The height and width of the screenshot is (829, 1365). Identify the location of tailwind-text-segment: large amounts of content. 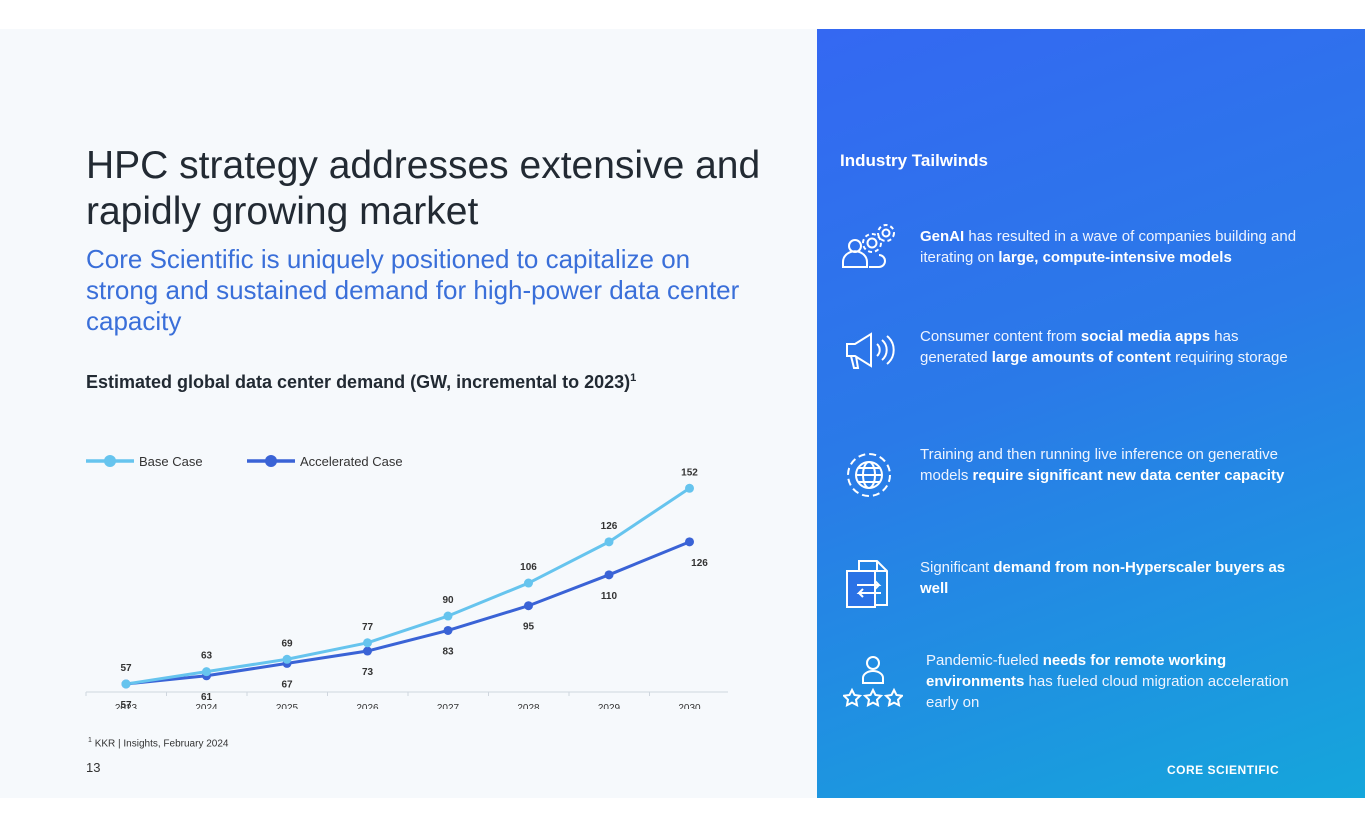
(1081, 357).